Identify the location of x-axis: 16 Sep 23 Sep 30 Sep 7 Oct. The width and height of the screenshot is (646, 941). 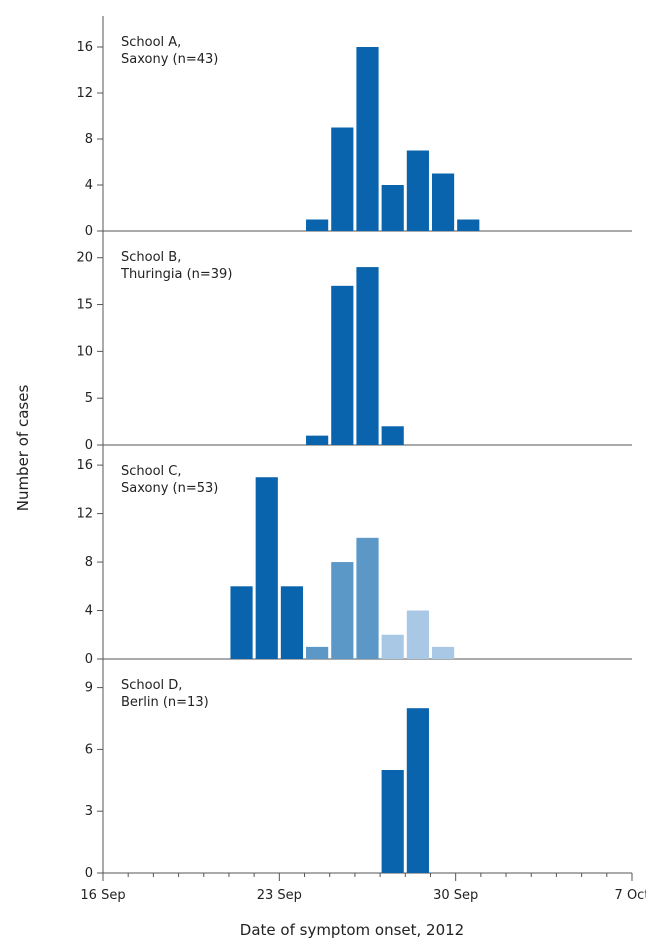
(363, 888).